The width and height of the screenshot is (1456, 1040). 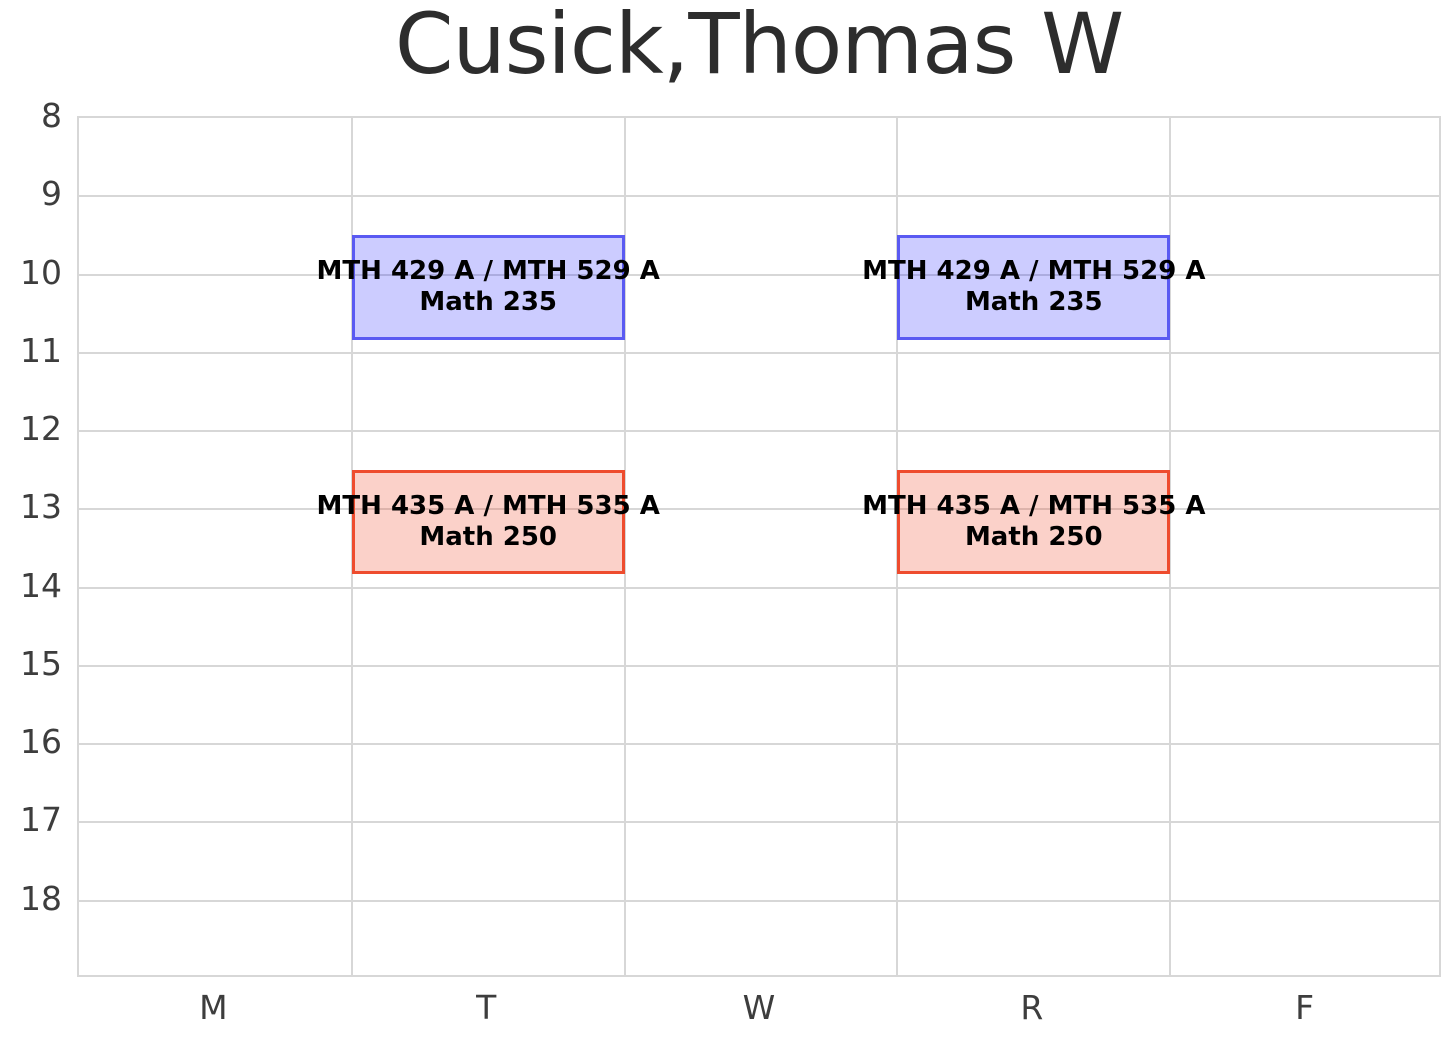 What do you see at coordinates (41, 507) in the screenshot?
I see `y-tick-label: 13` at bounding box center [41, 507].